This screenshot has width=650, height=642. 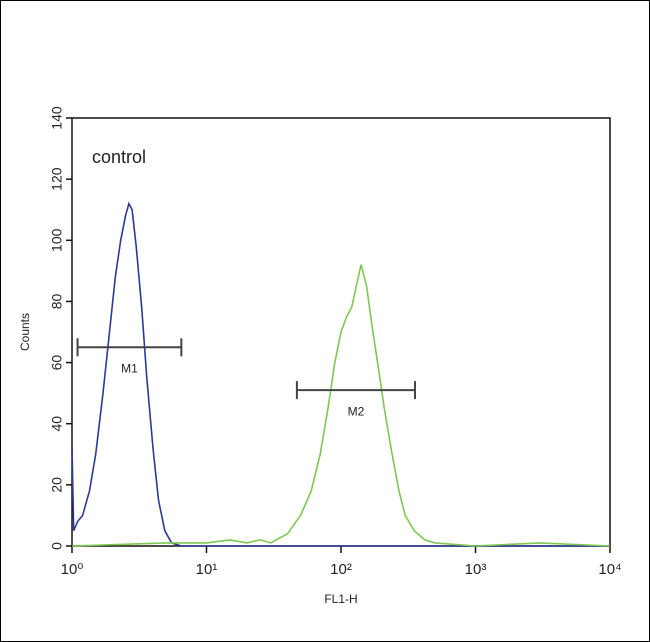 What do you see at coordinates (609, 569) in the screenshot?
I see `x-tick-label: 10⁴` at bounding box center [609, 569].